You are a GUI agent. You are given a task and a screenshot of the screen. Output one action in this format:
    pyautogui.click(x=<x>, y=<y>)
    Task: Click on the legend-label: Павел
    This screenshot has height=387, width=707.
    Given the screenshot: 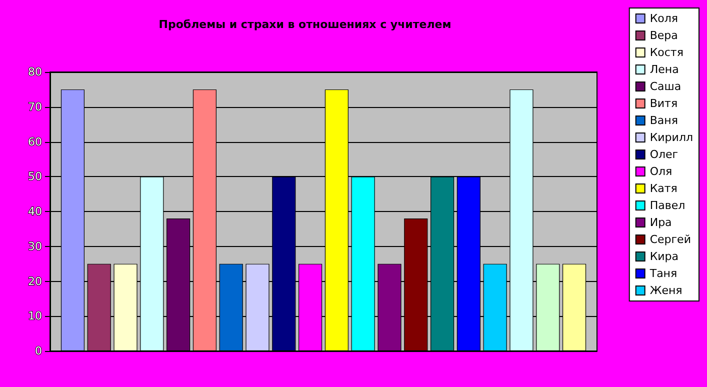 What is the action you would take?
    pyautogui.click(x=668, y=205)
    